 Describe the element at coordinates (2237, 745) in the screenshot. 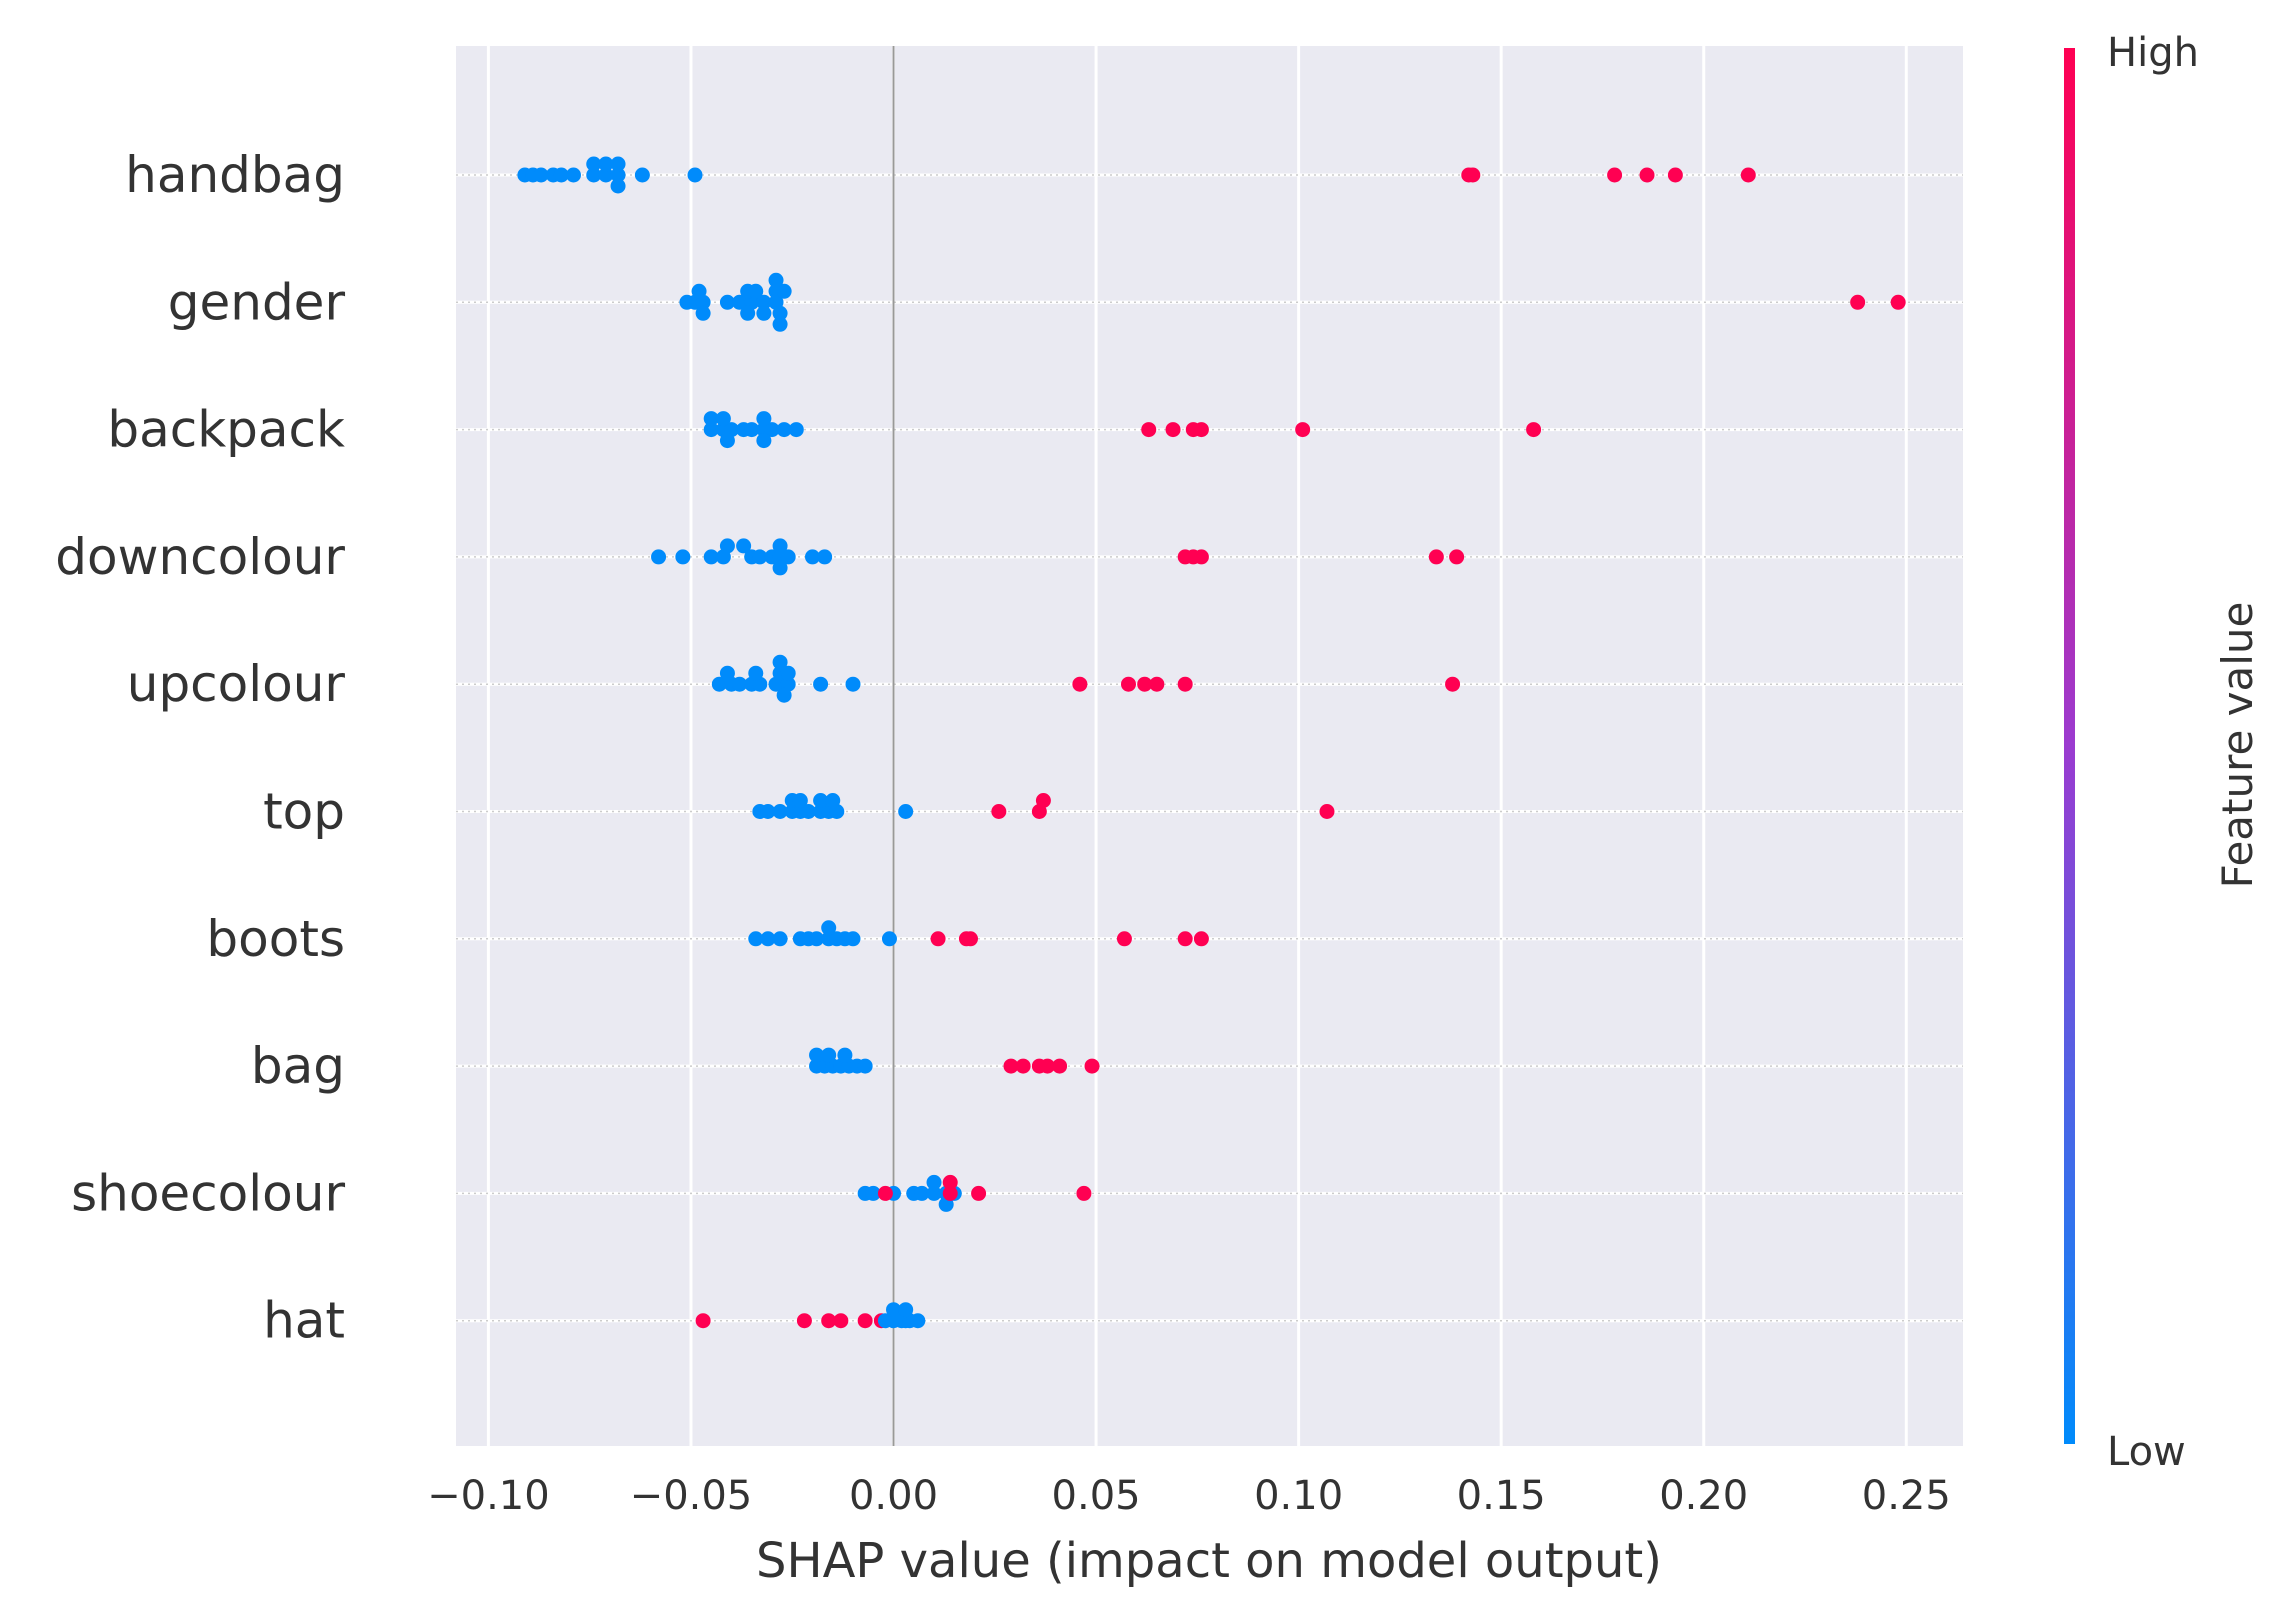

I see `colorbar-title: Feature value` at that location.